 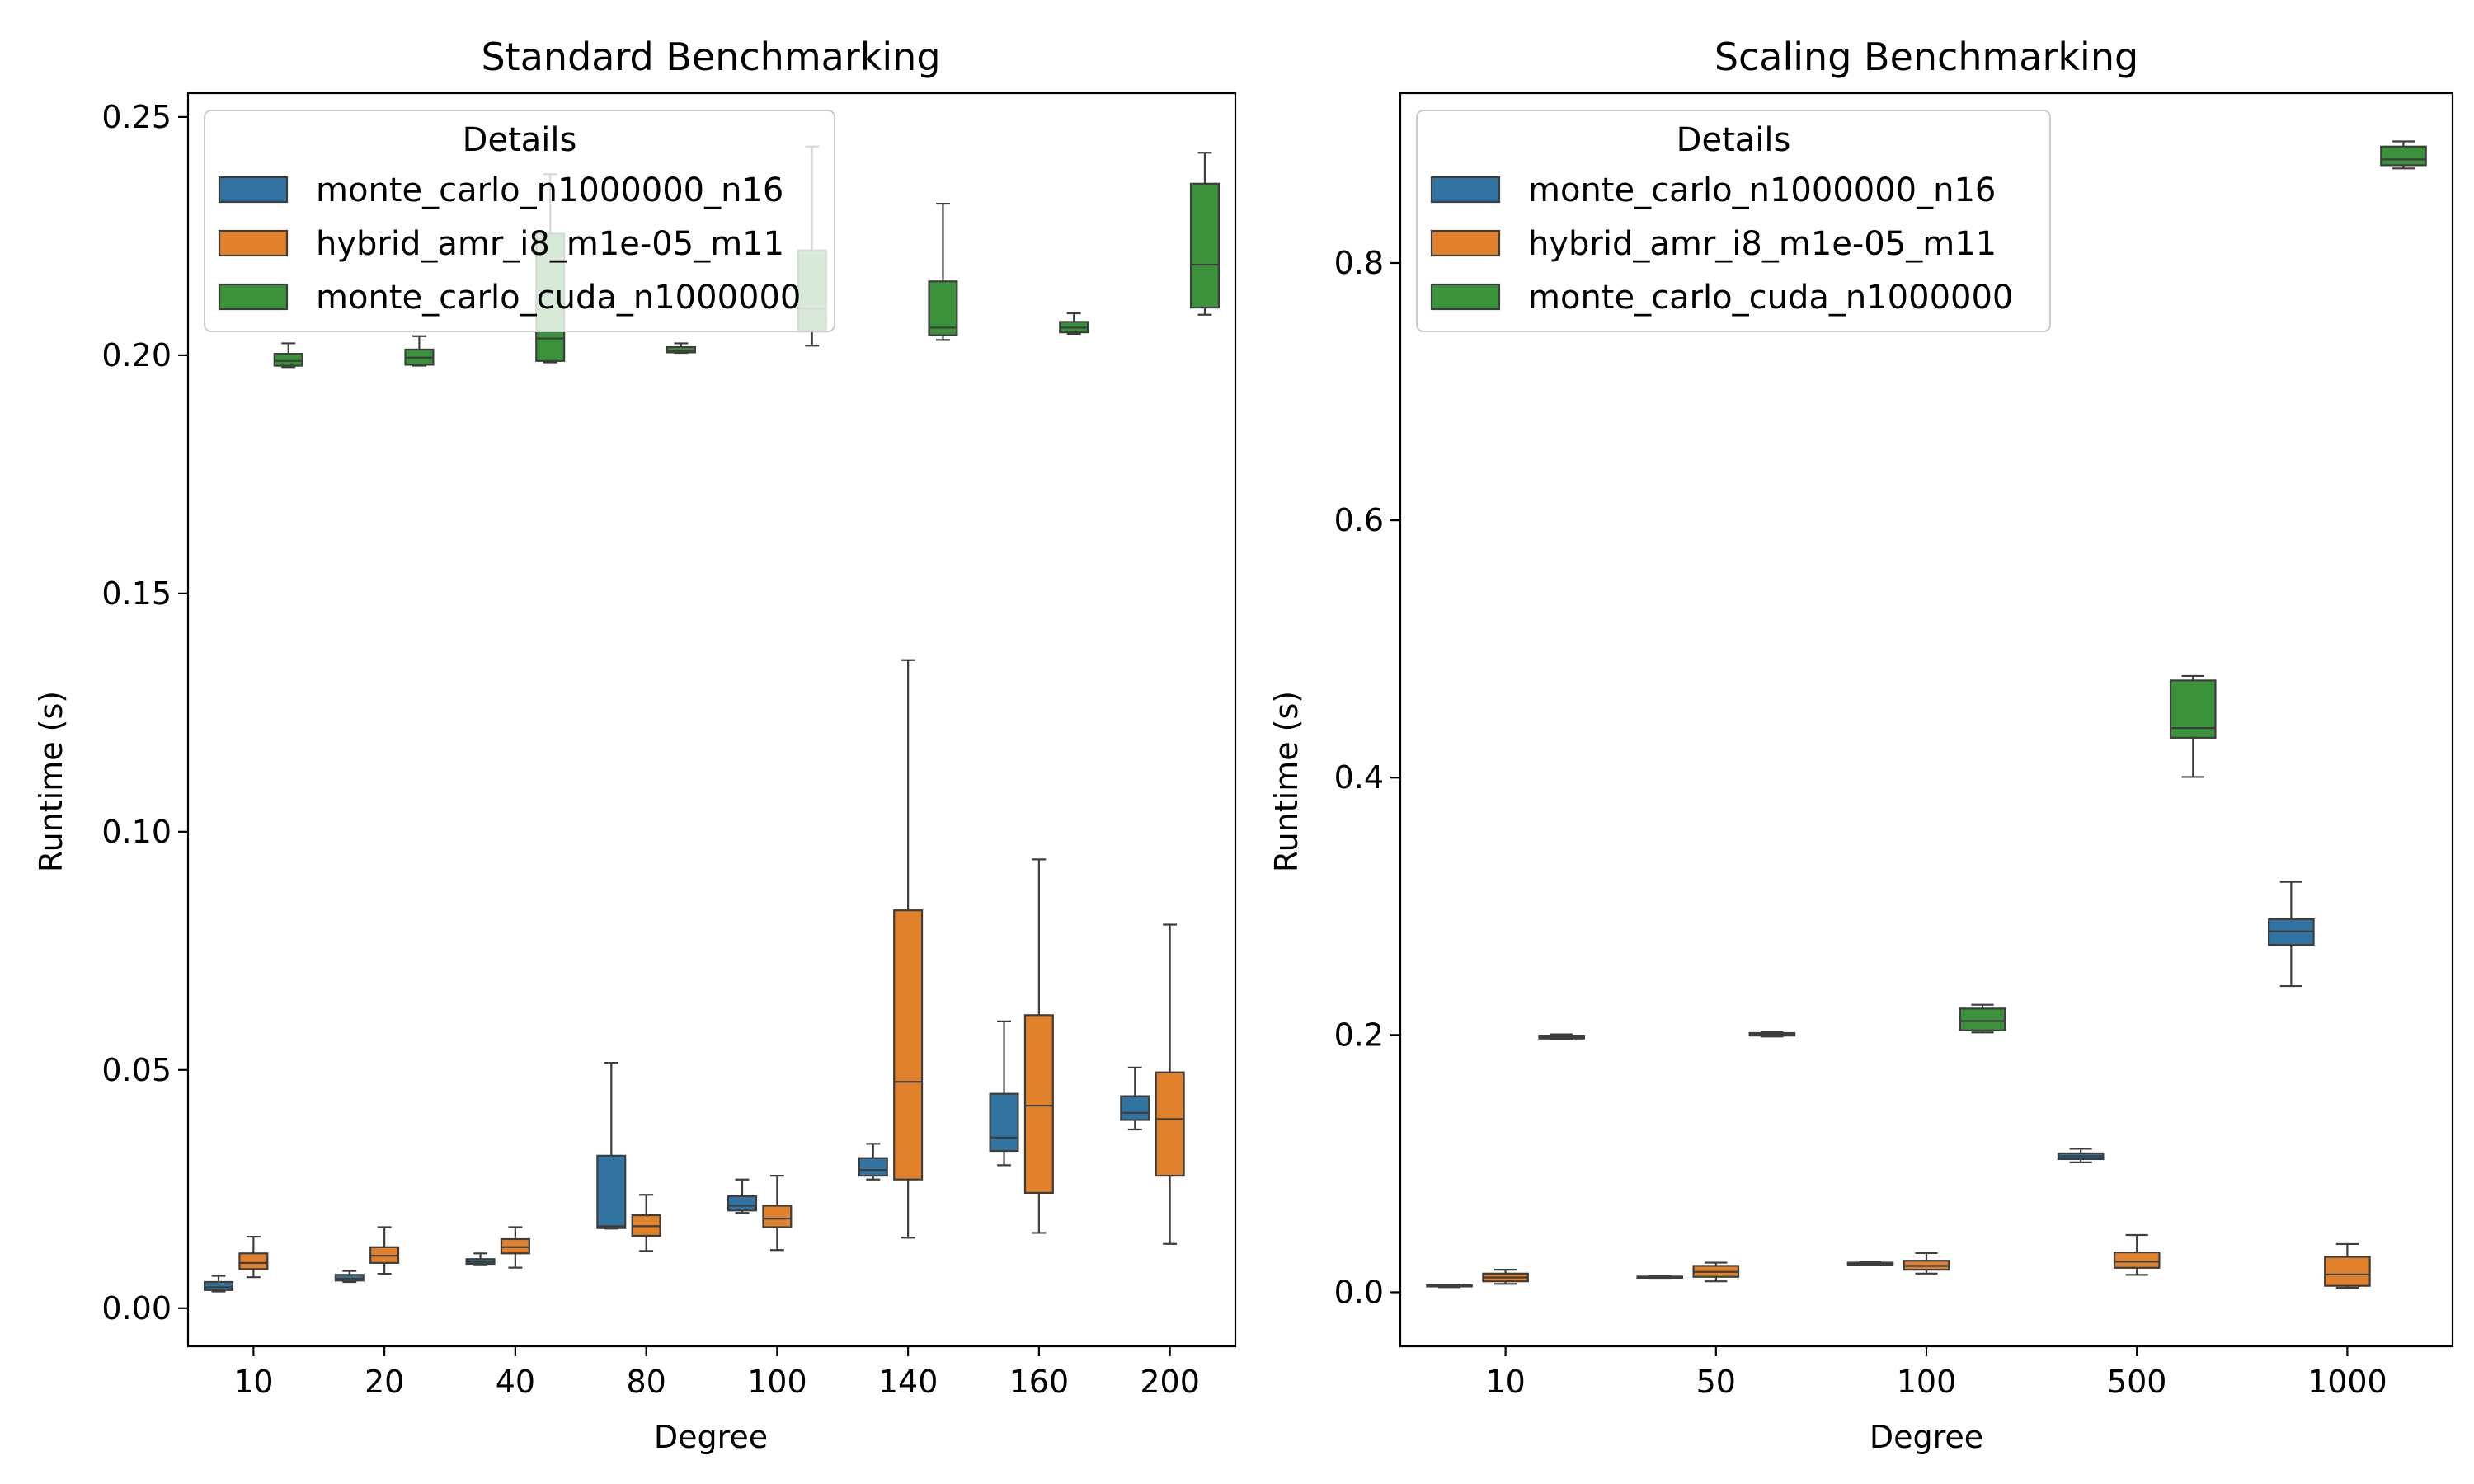 What do you see at coordinates (136, 1308) in the screenshot?
I see `y-tick-label: 0.00` at bounding box center [136, 1308].